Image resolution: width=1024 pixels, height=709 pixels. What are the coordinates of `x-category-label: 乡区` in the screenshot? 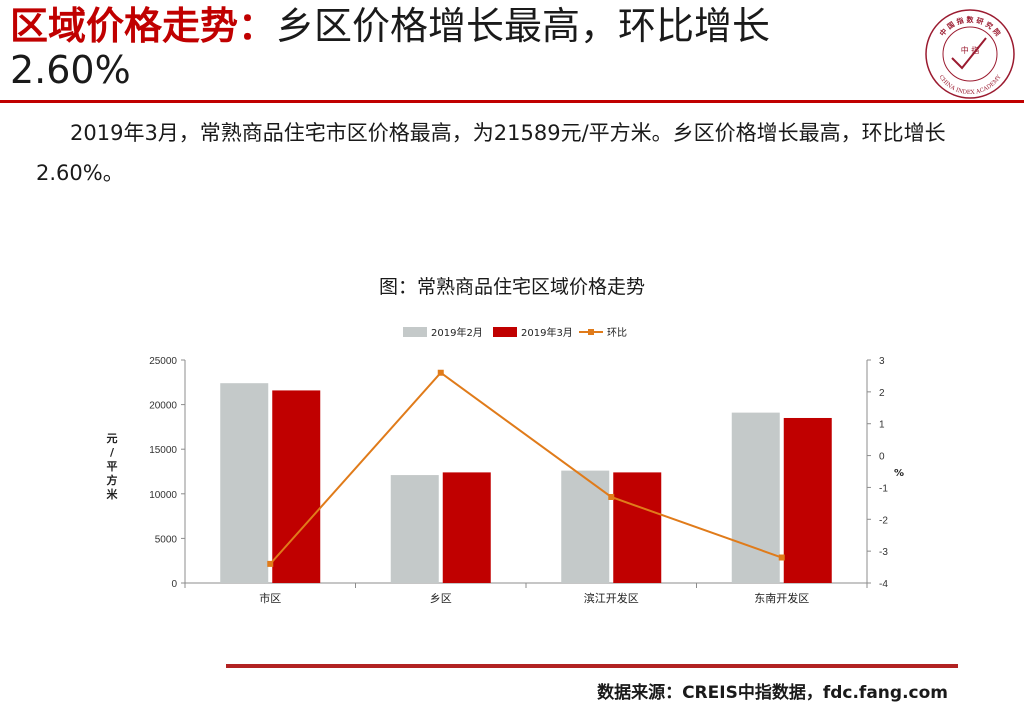 It's located at (441, 598).